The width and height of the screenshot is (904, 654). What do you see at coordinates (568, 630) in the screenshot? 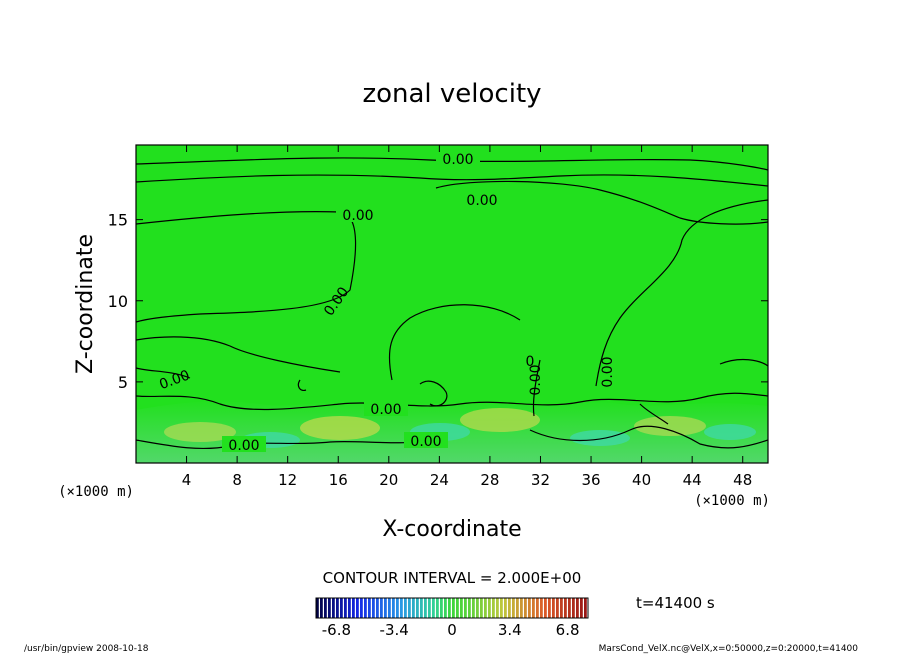
I see `colorbar-tick-label: 6.8` at bounding box center [568, 630].